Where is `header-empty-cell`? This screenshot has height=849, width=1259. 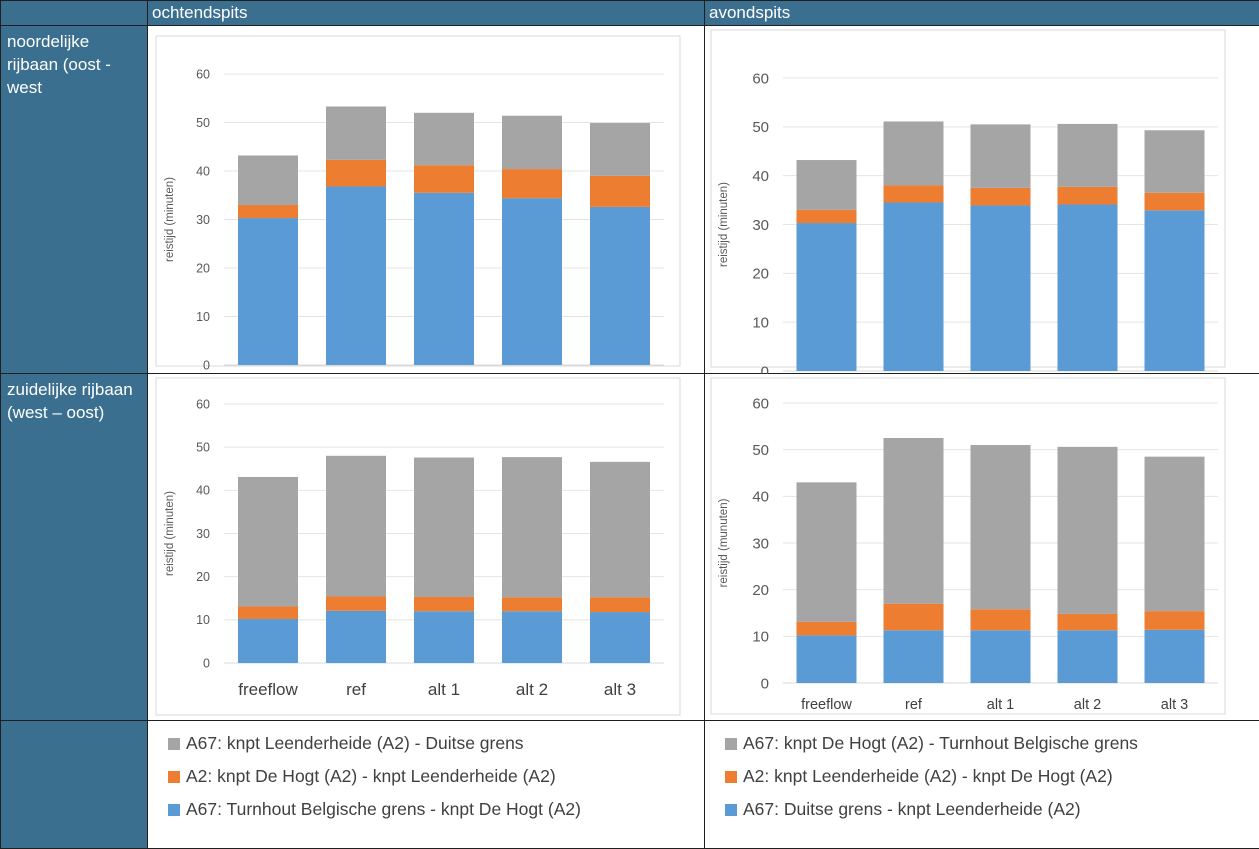 header-empty-cell is located at coordinates (74, 13).